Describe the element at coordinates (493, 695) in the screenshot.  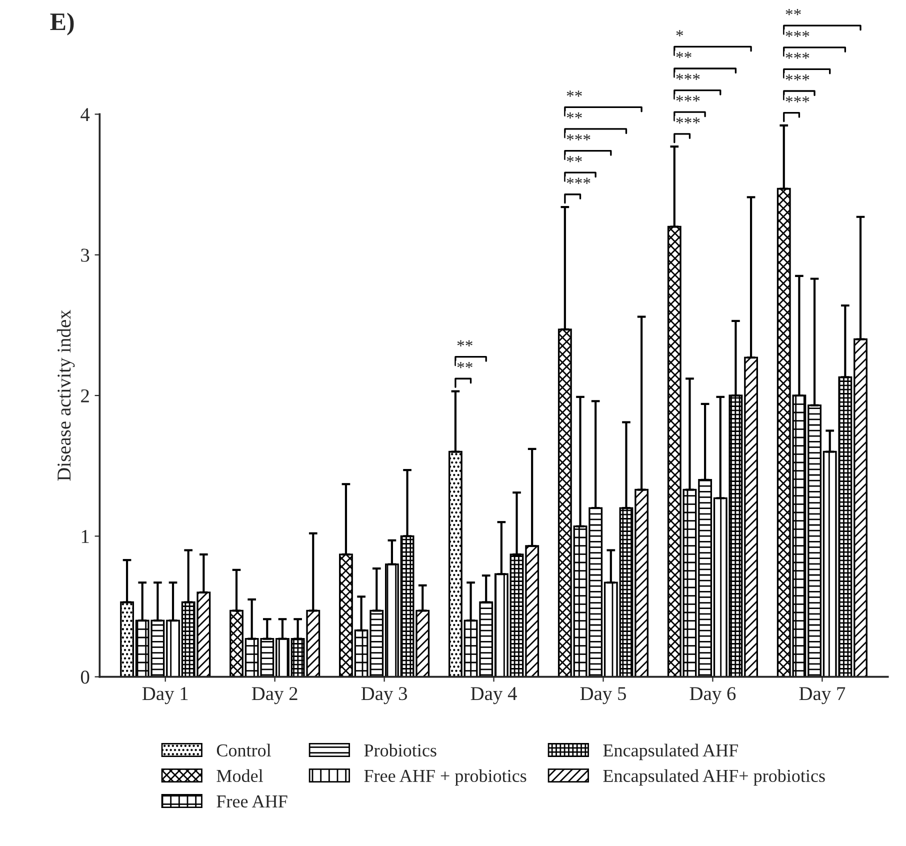
I see `x-tick-label: Day 4` at that location.